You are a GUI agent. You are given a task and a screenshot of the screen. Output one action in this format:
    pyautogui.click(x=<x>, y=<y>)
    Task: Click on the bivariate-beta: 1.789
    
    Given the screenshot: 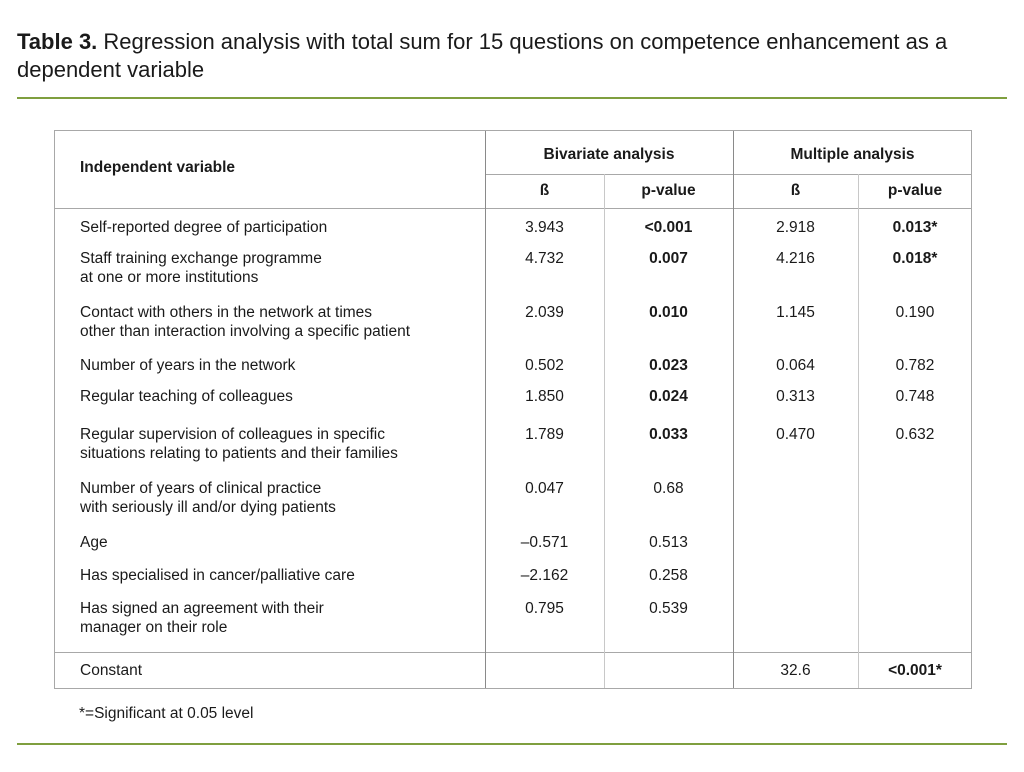 What is the action you would take?
    pyautogui.click(x=544, y=434)
    